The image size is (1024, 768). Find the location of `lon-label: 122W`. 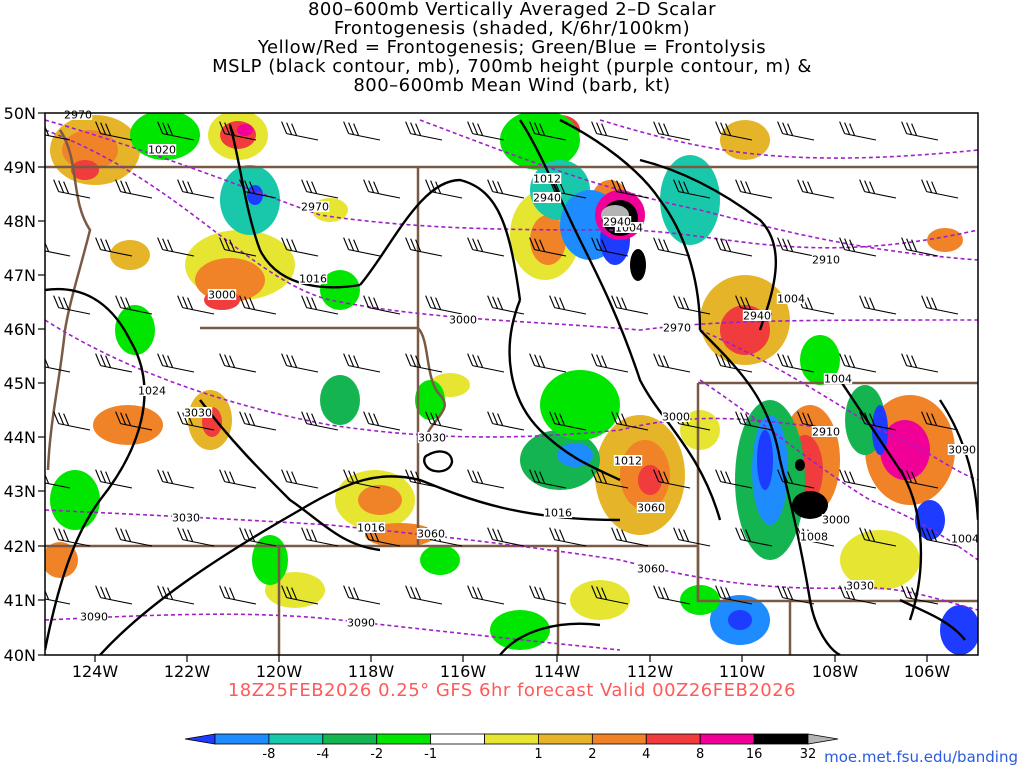

lon-label: 122W is located at coordinates (187, 671).